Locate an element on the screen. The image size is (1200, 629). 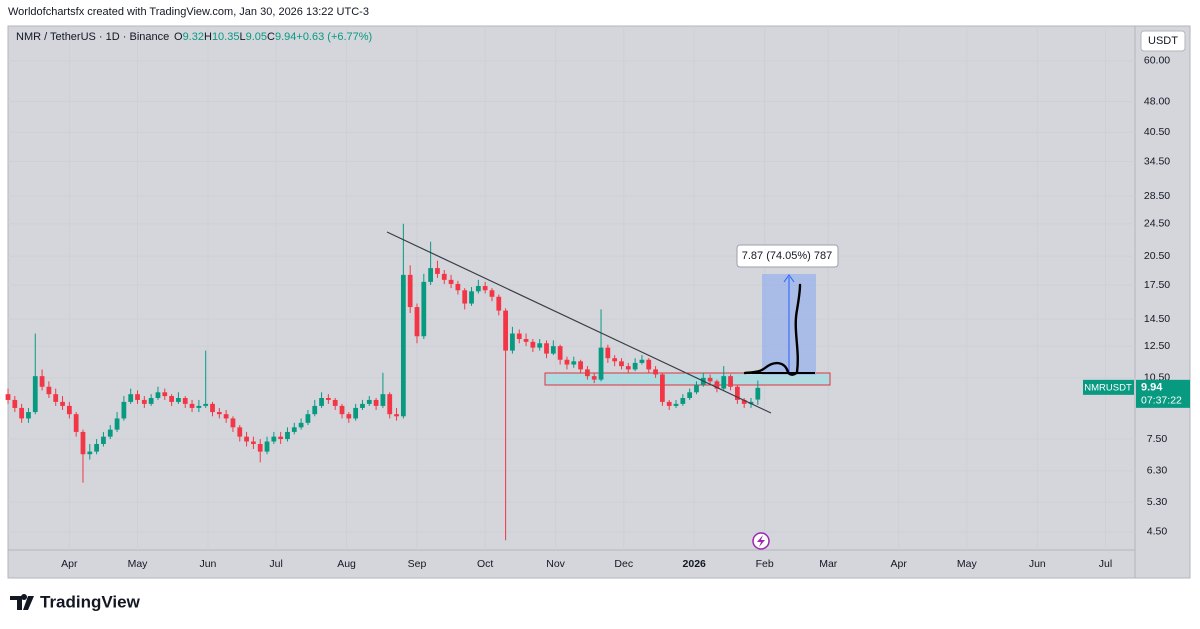
y-tick-label: 34.50 is located at coordinates (1157, 161).